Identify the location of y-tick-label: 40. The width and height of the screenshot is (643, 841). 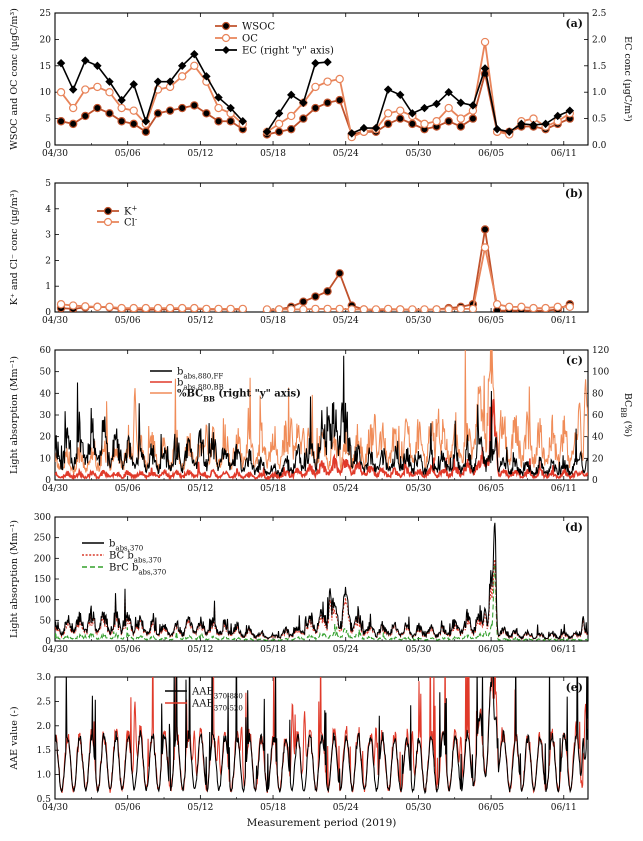
(46, 394).